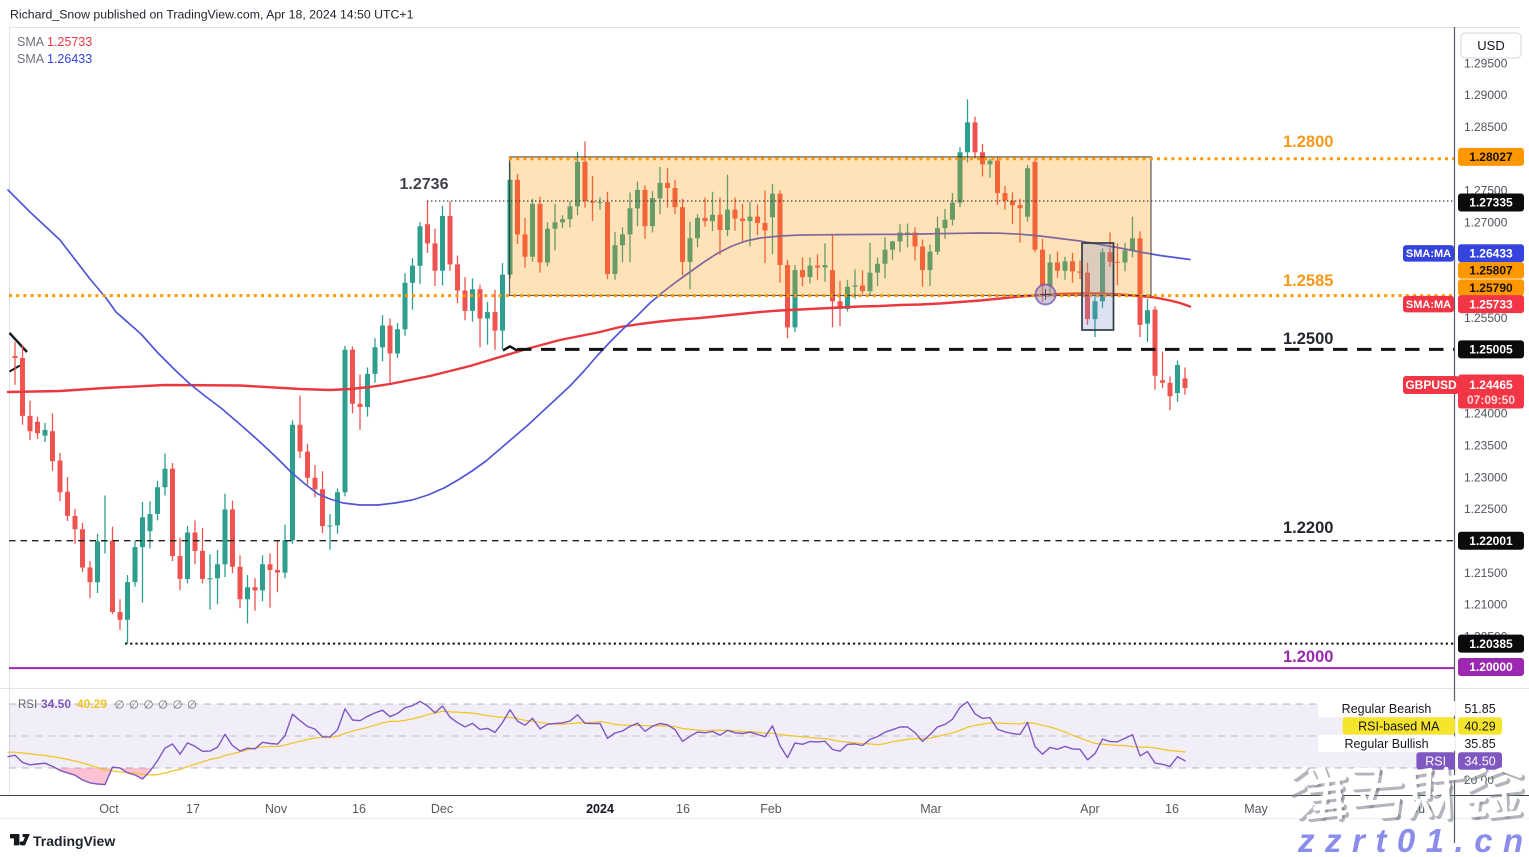  What do you see at coordinates (1486, 477) in the screenshot?
I see `svg-text: 1.23000` at bounding box center [1486, 477].